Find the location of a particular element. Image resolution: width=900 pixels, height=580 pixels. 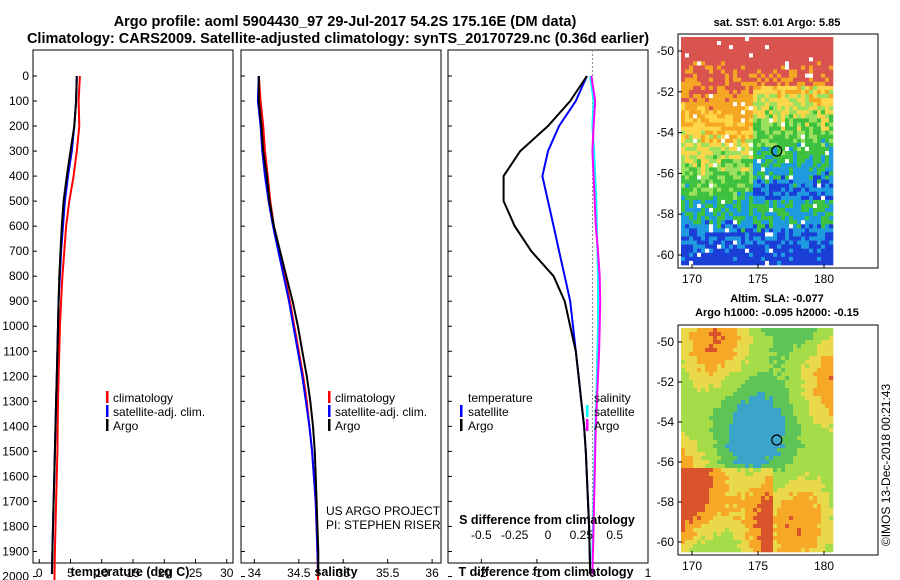

depth-tick-label: 300 is located at coordinates (19, 151).